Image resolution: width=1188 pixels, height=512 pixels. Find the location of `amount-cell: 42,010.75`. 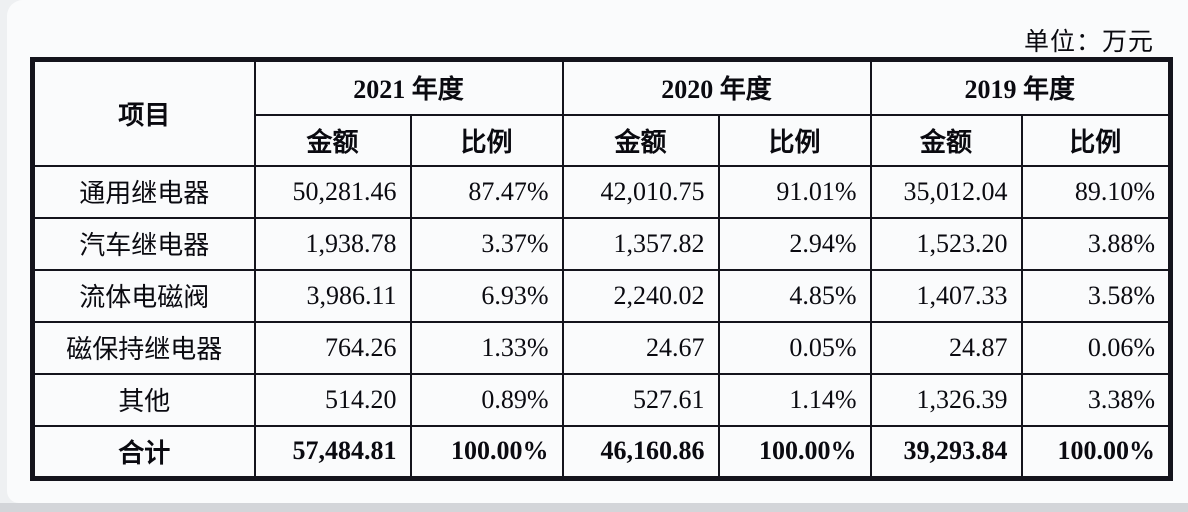

amount-cell: 42,010.75 is located at coordinates (640, 191).